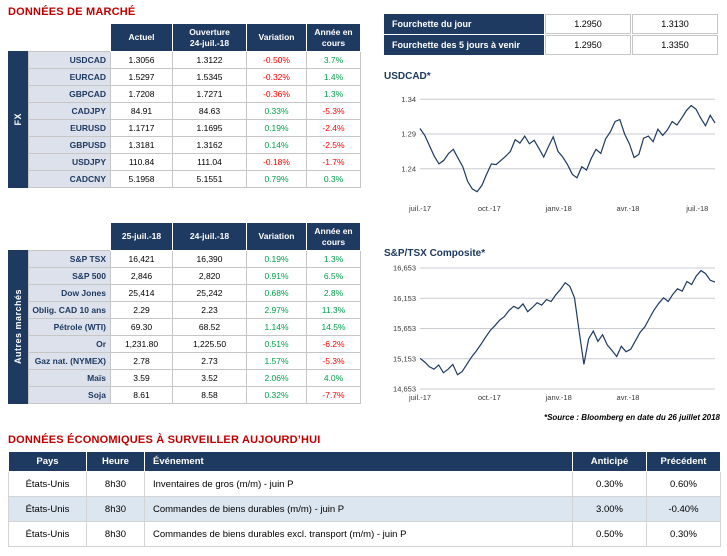  What do you see at coordinates (464, 45) in the screenshot?
I see `range-label: Fourchette des 5 jours à venir` at bounding box center [464, 45].